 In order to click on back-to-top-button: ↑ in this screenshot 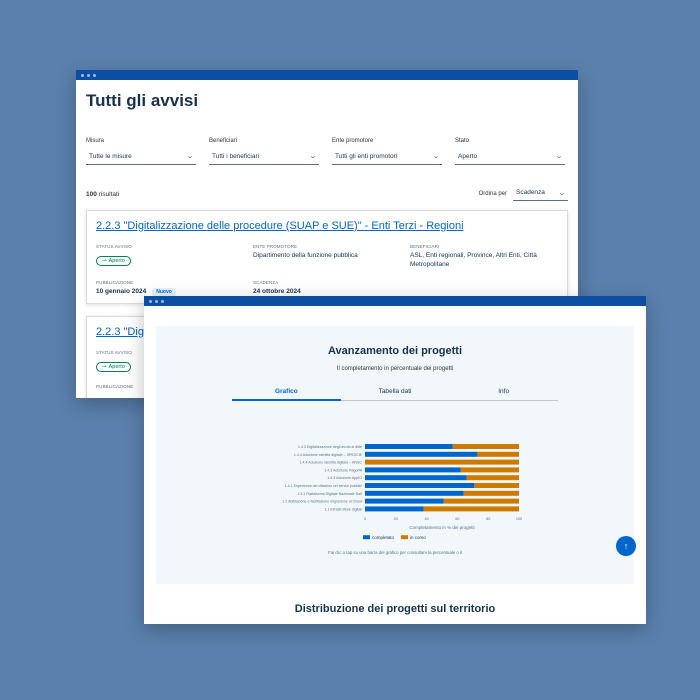, I will do `click(626, 546)`.